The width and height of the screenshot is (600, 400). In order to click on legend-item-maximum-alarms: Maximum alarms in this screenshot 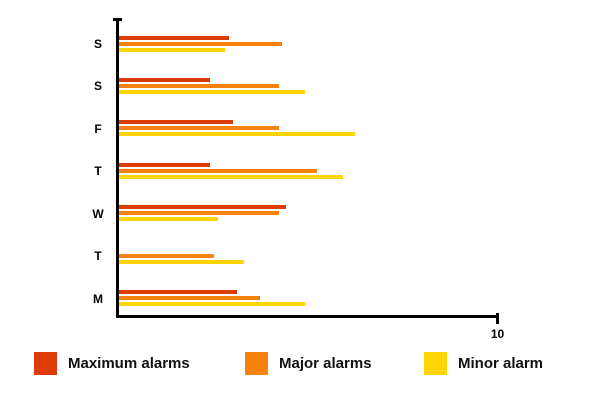, I will do `click(112, 363)`.